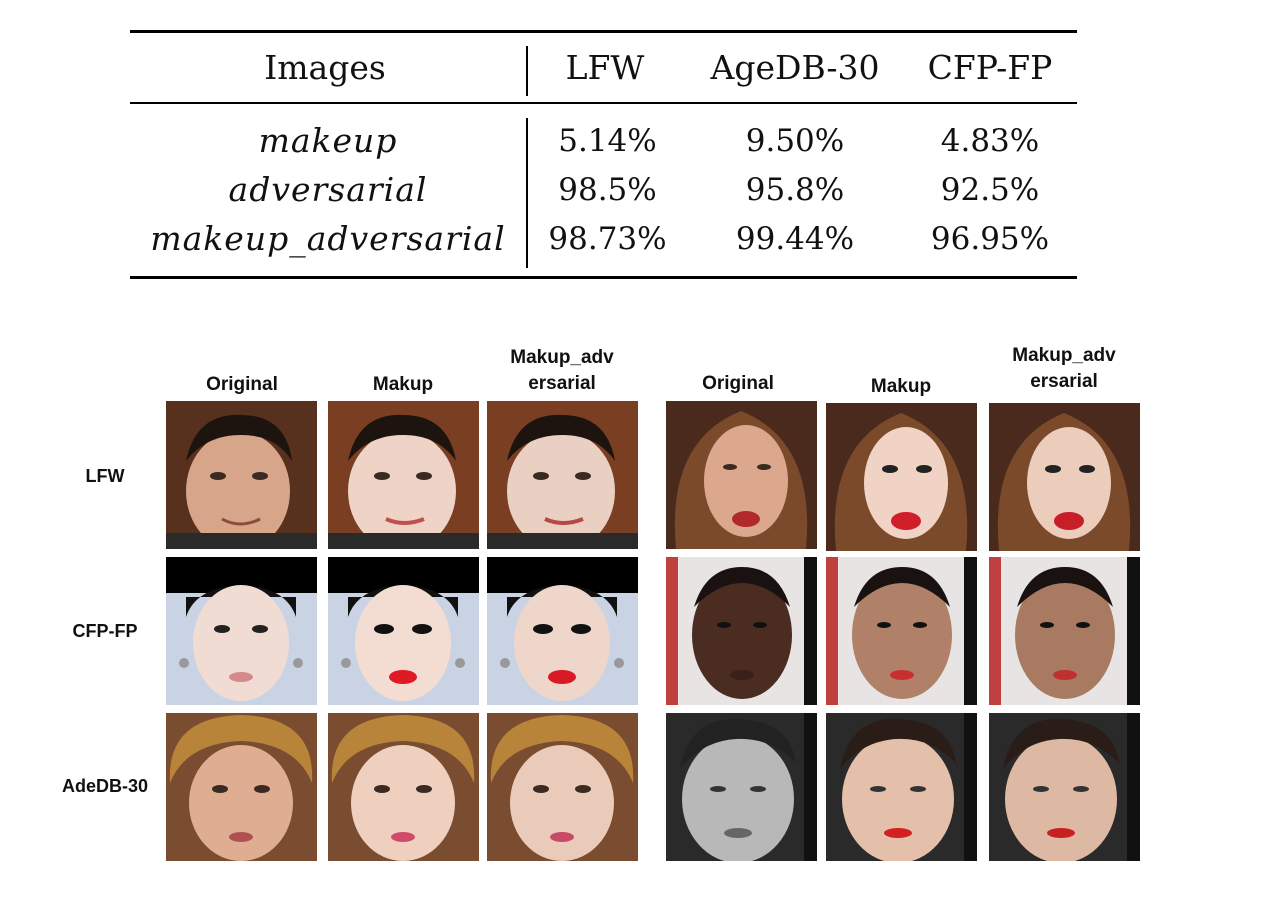  I want to click on face-image-lfw-male-makeup-adversarial, so click(562, 475).